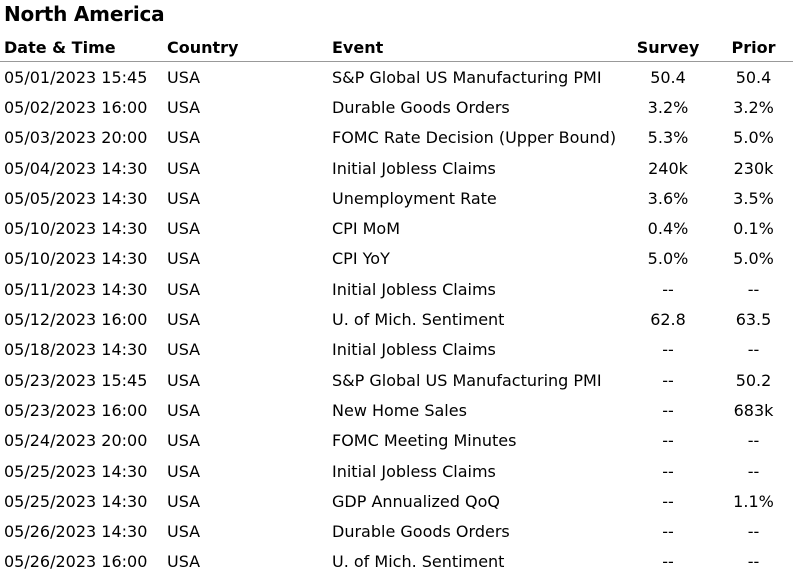 The width and height of the screenshot is (795, 584). What do you see at coordinates (668, 138) in the screenshot?
I see `cell-survey: 5.3%` at bounding box center [668, 138].